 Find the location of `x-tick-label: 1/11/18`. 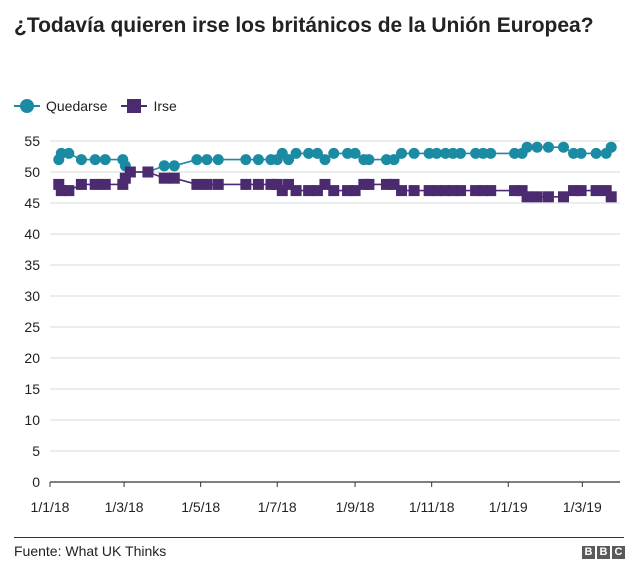

x-tick-label: 1/11/18 is located at coordinates (432, 507).